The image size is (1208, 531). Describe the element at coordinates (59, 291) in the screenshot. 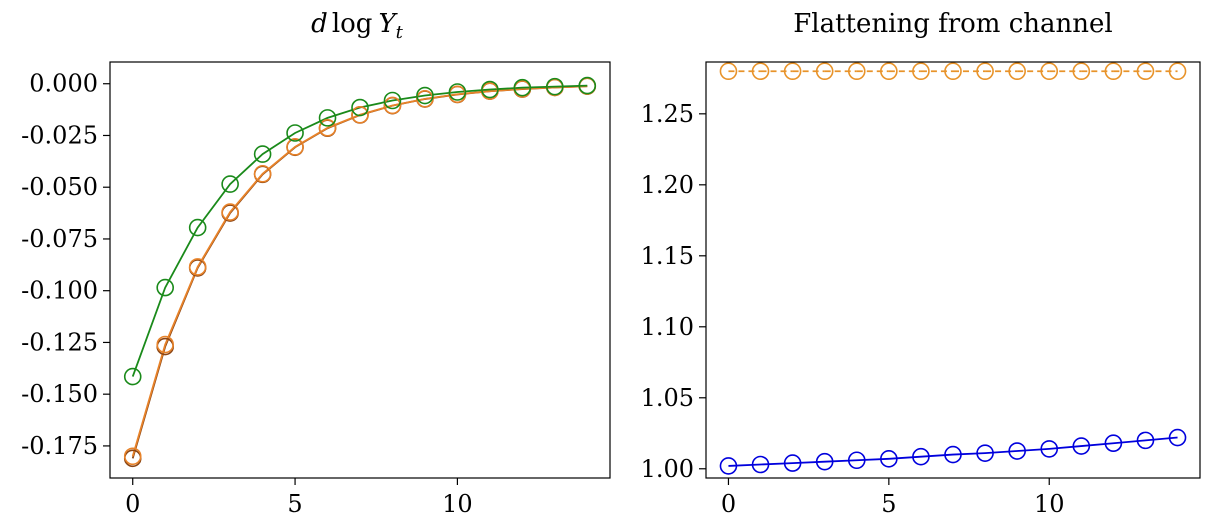

I see `left-y-tick-label: -0.100` at that location.